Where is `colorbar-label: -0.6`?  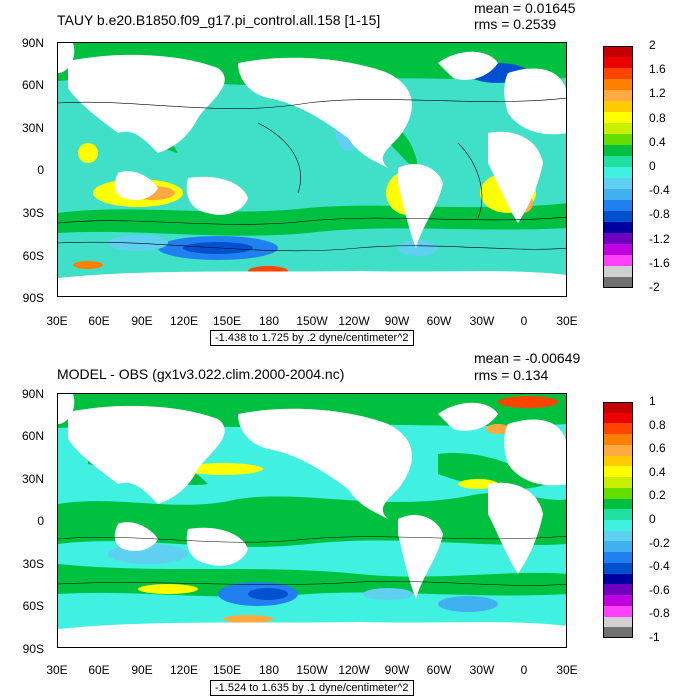
colorbar-label: -0.6 is located at coordinates (659, 589).